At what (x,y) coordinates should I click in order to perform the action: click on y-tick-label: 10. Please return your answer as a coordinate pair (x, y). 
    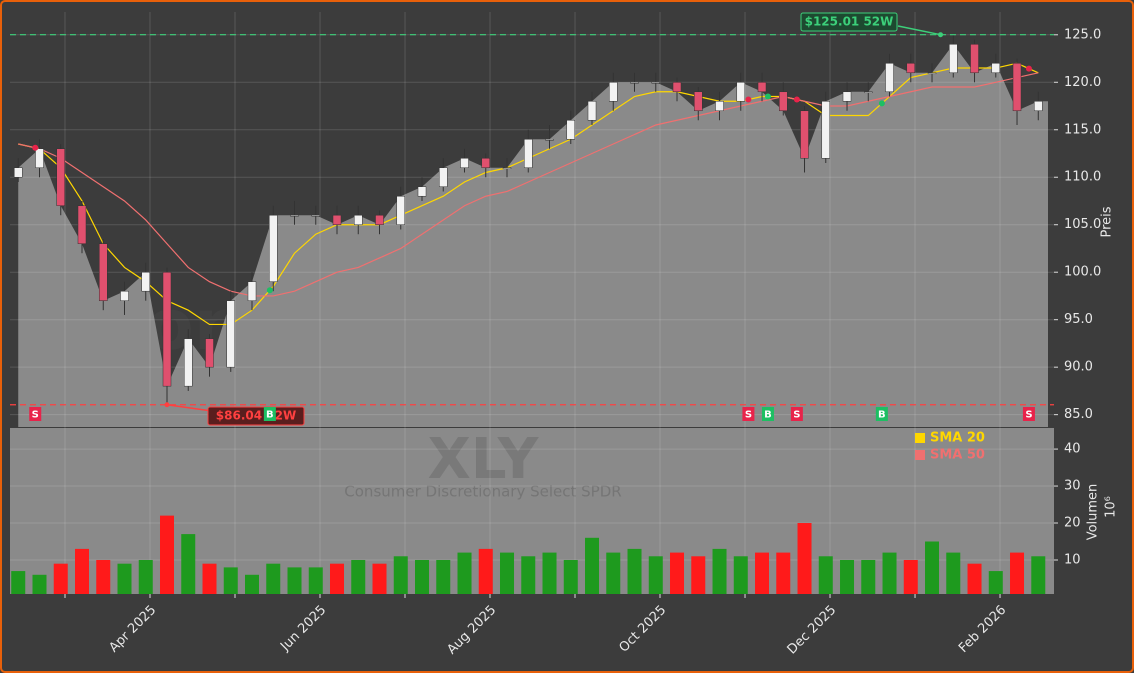
    Looking at the image, I should click on (1072, 559).